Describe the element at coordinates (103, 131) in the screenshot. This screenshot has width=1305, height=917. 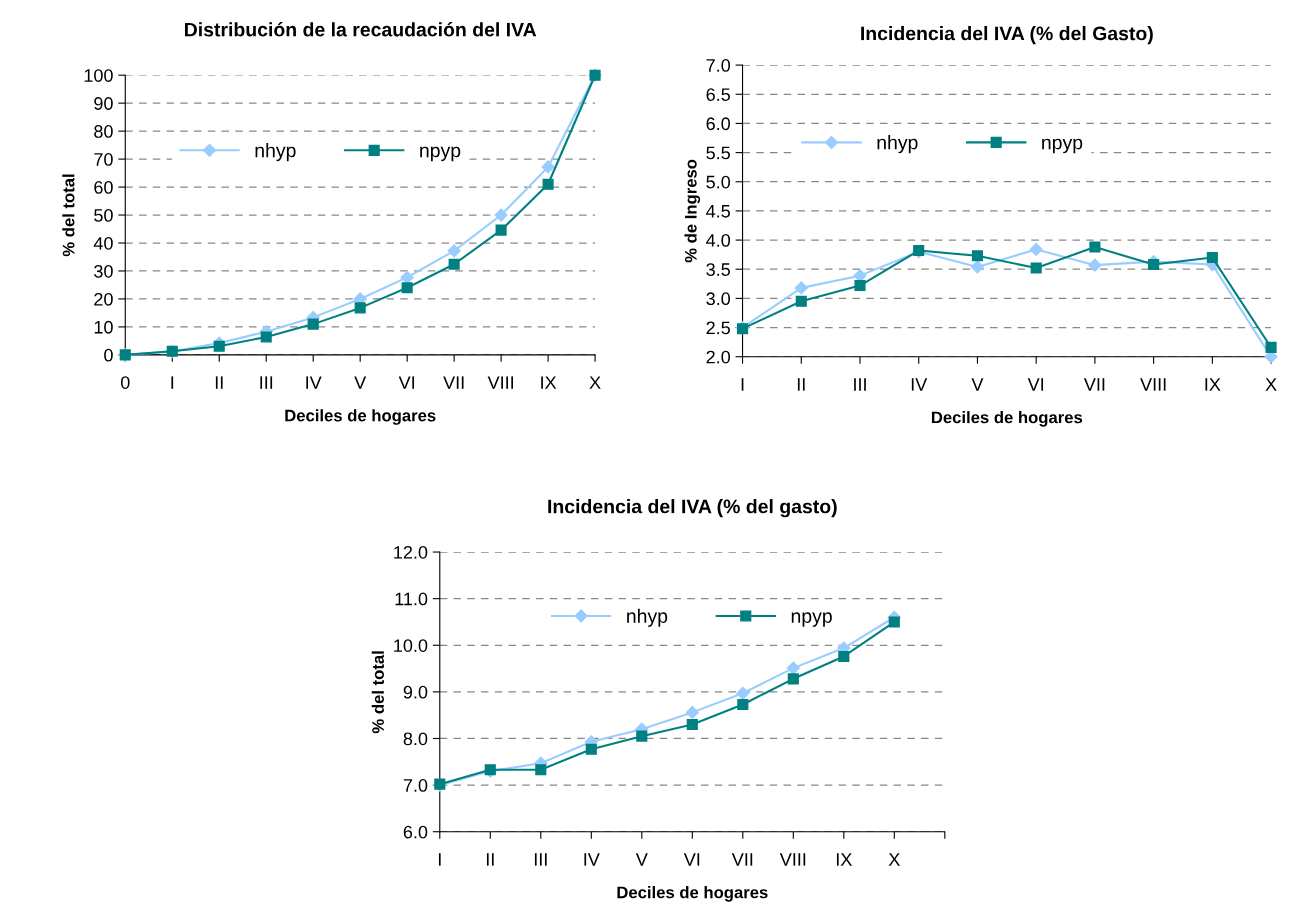
I see `y-tick-label: 80` at that location.